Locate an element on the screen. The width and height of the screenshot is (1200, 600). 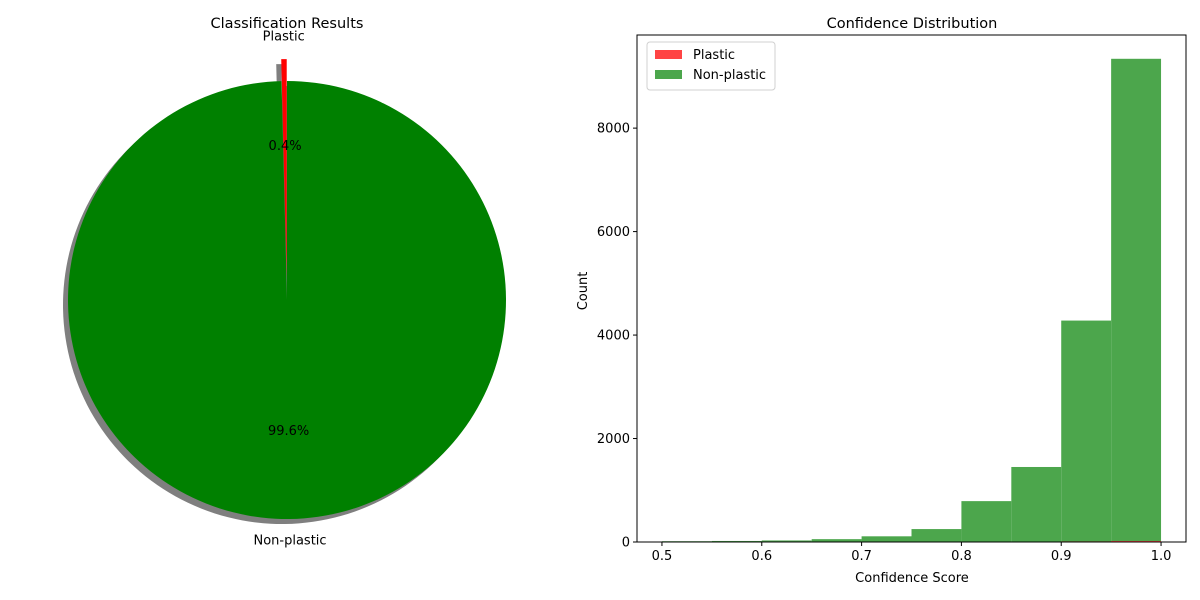
pie-percent-label: 99.6% is located at coordinates (288, 431).